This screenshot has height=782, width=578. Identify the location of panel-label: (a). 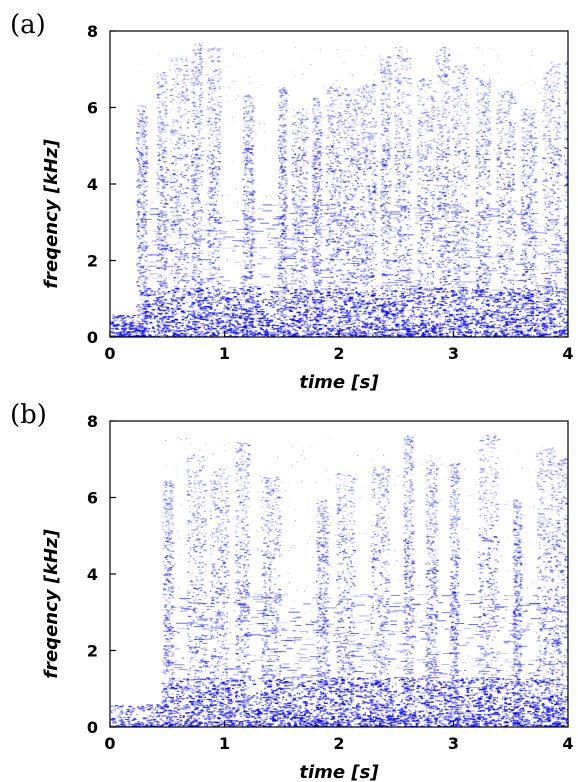
(28, 25).